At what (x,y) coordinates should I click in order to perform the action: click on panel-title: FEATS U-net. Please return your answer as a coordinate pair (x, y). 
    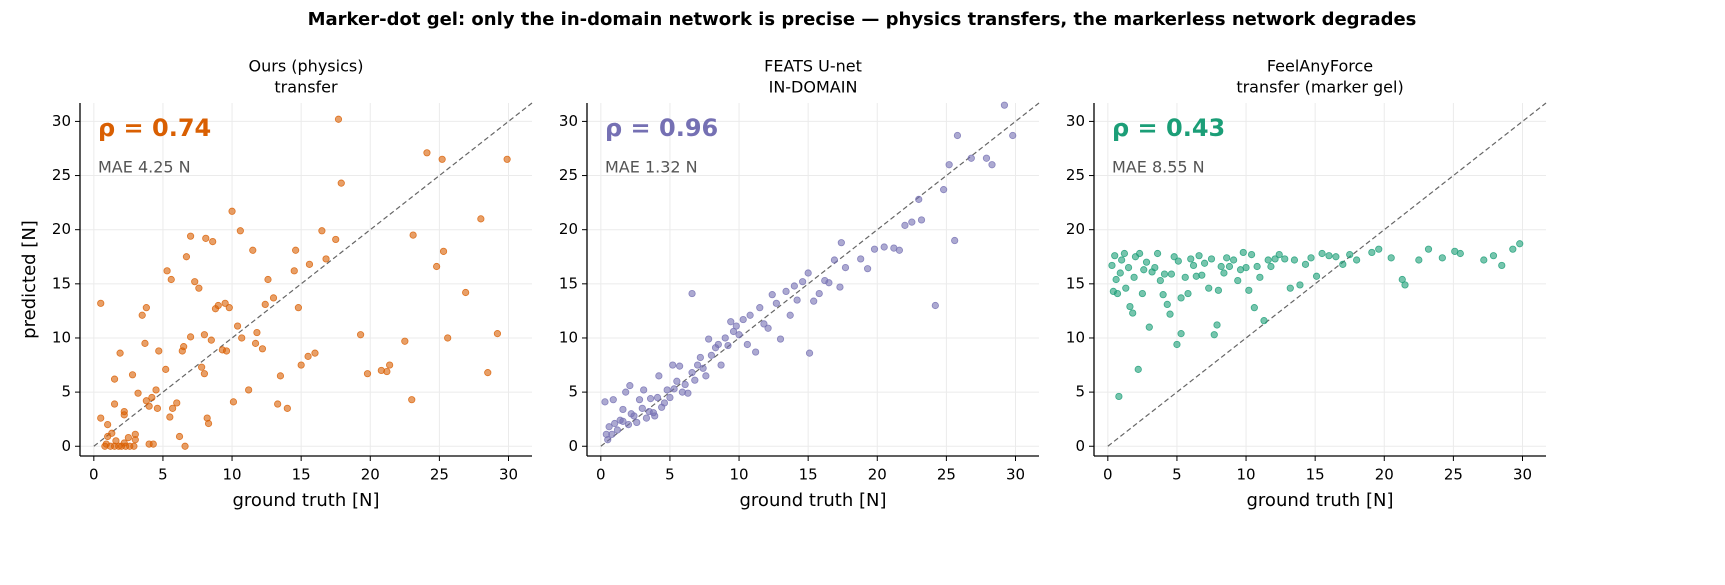
    Looking at the image, I should click on (813, 66).